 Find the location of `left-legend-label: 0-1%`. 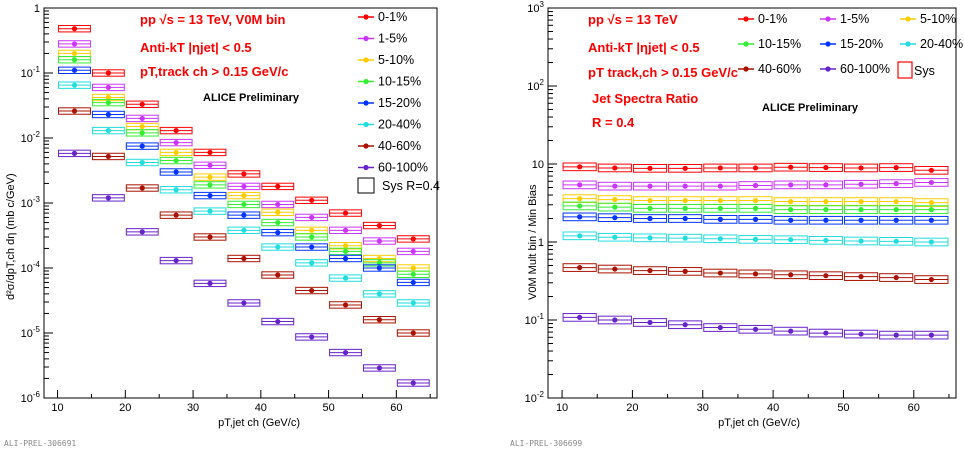

left-legend-label: 0-1% is located at coordinates (392, 17).